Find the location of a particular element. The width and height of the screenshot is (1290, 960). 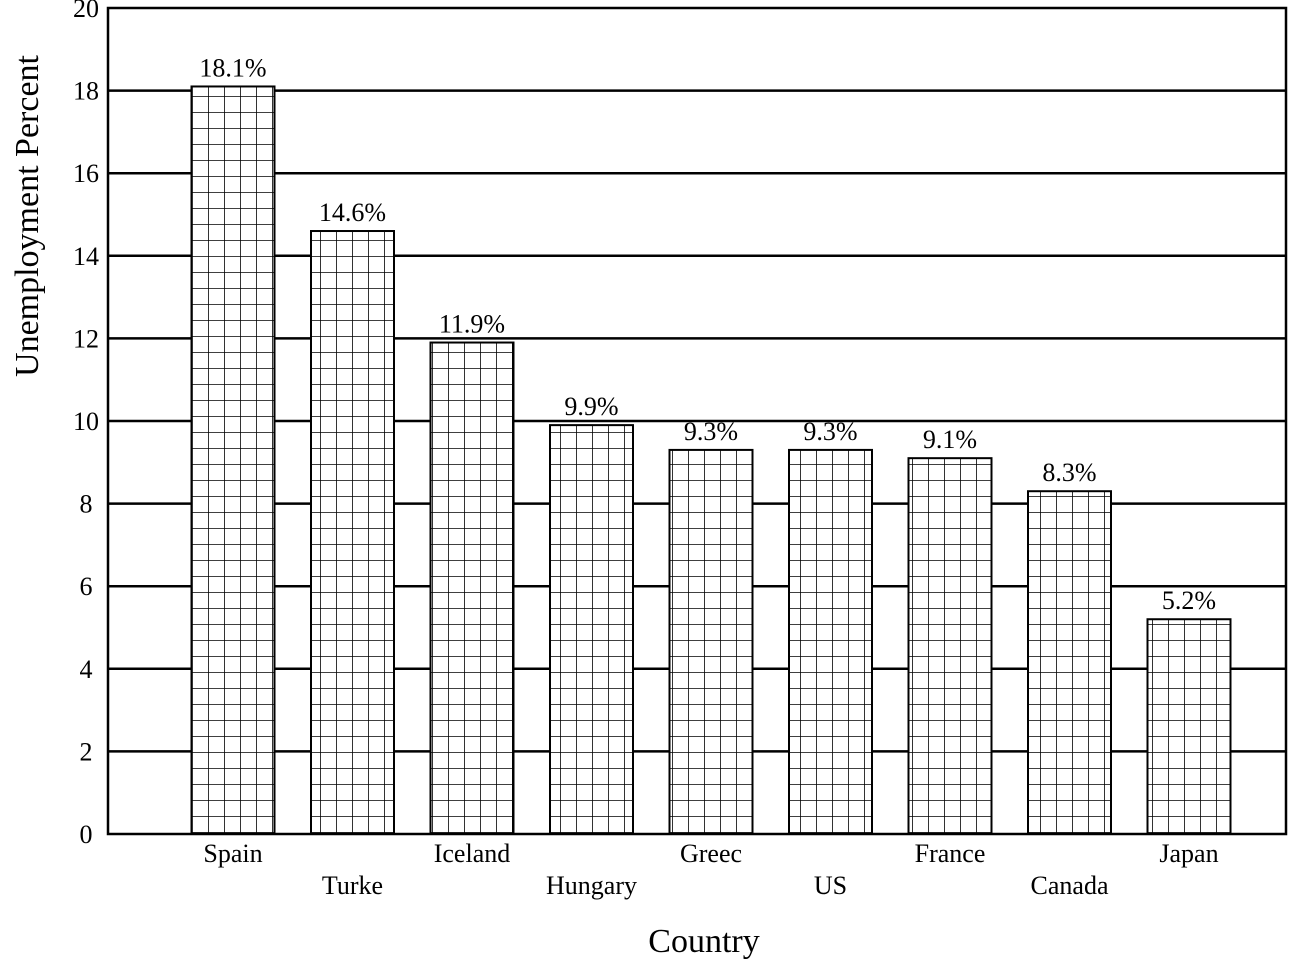

bar-greec is located at coordinates (711, 641).